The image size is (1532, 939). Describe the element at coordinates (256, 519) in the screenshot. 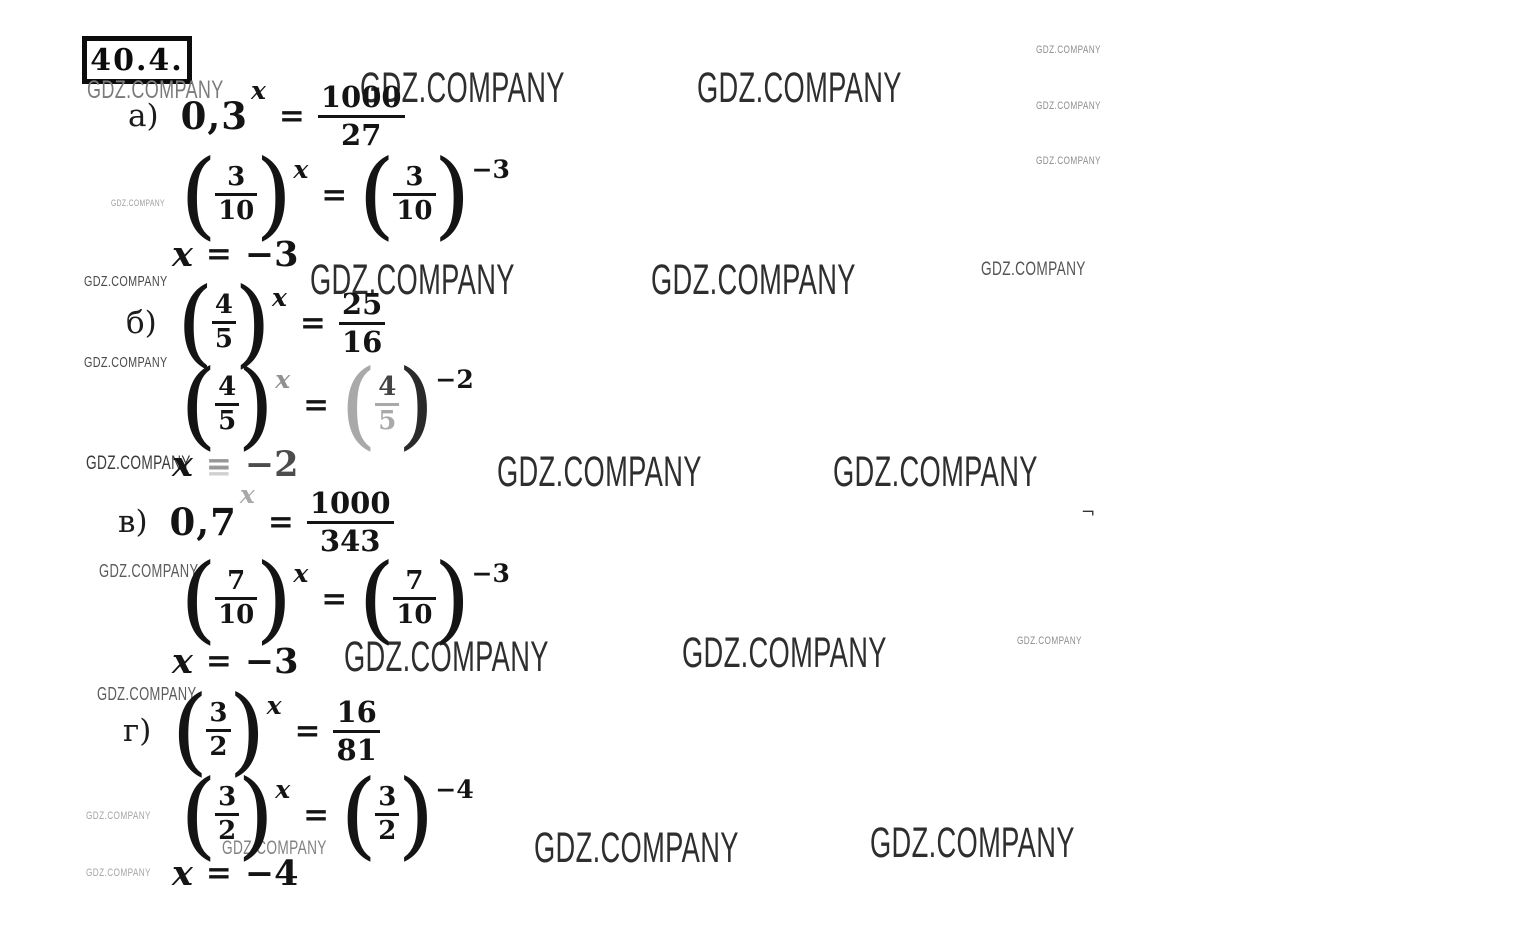

I see `equation-v-line1: в) 0,7 x = 1000 343` at that location.